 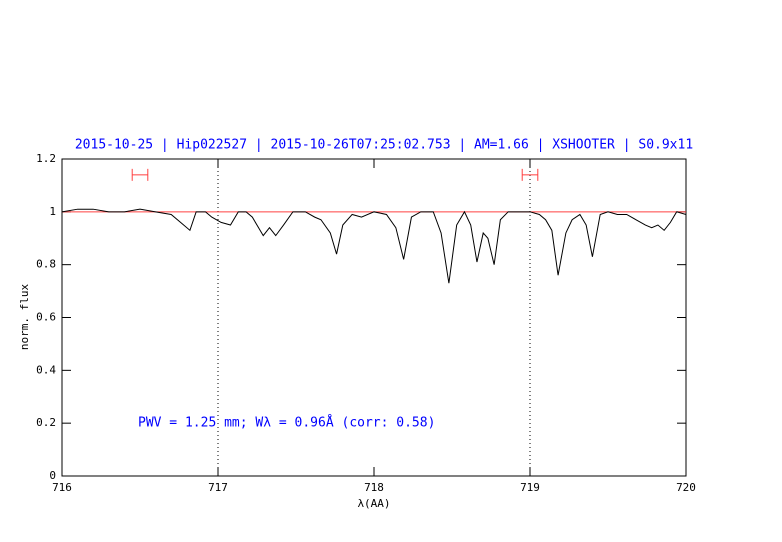 What do you see at coordinates (46, 158) in the screenshot?
I see `y-tick-label: 1.2` at bounding box center [46, 158].